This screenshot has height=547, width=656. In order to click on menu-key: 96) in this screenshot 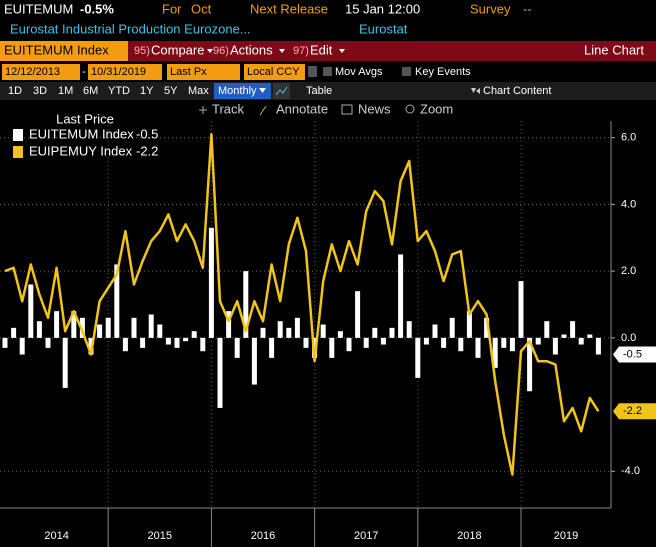, I will do `click(221, 51)`.